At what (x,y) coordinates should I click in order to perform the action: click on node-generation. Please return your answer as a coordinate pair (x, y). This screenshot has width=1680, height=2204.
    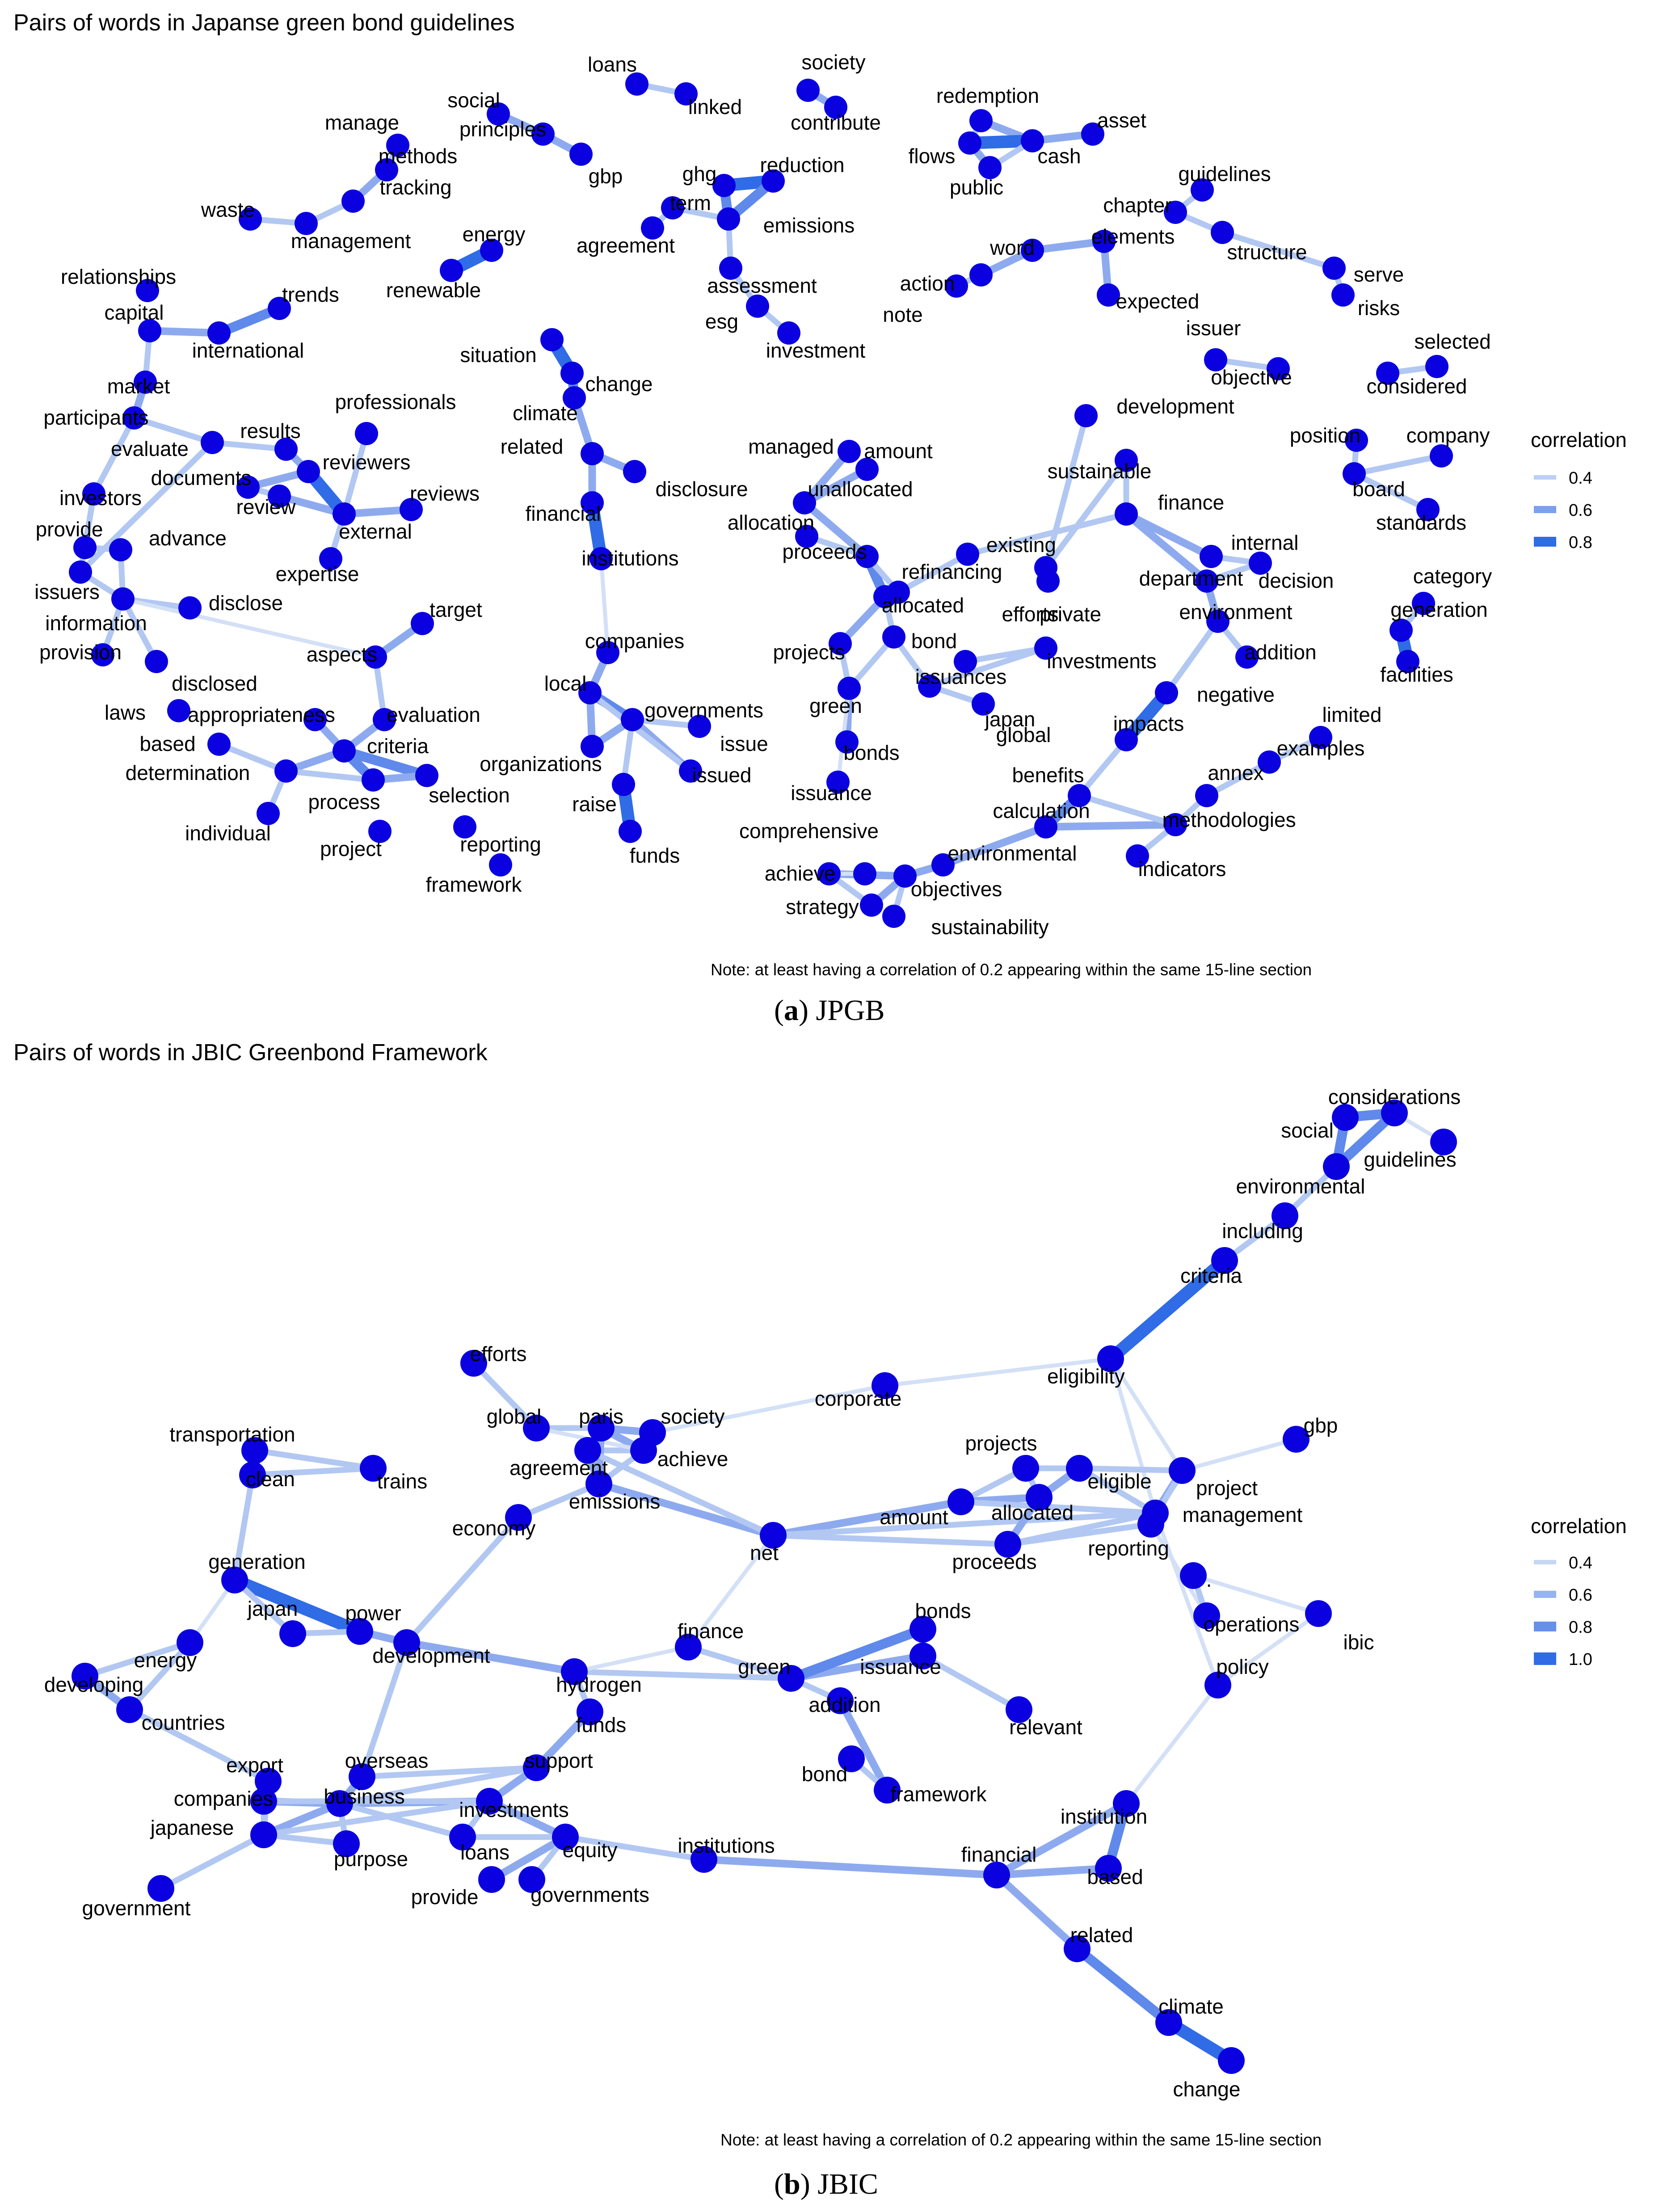
    Looking at the image, I should click on (234, 1580).